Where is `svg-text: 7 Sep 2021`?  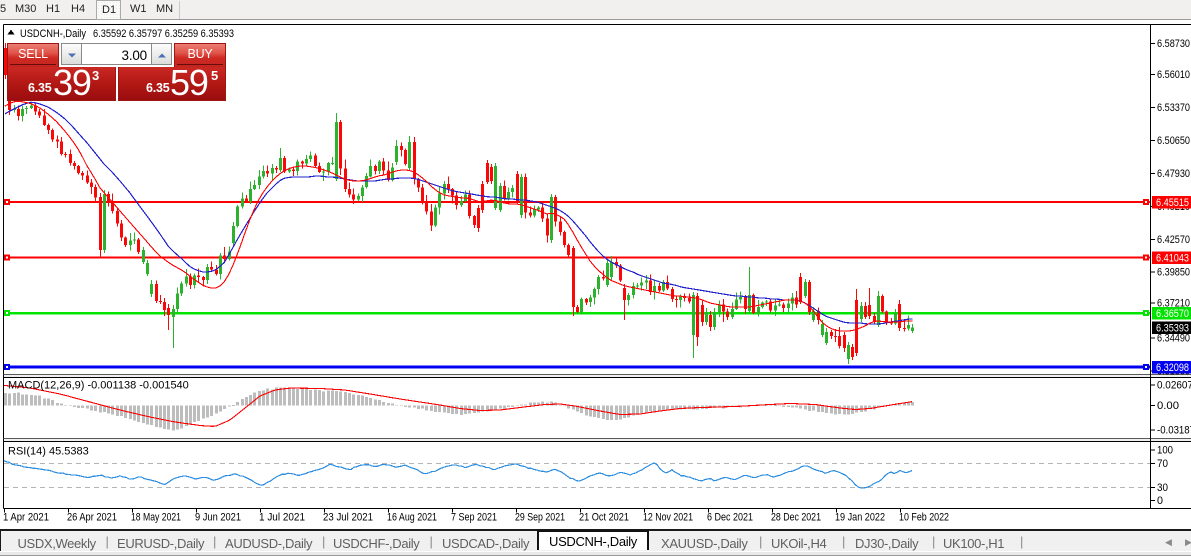
svg-text: 7 Sep 2021 is located at coordinates (474, 518).